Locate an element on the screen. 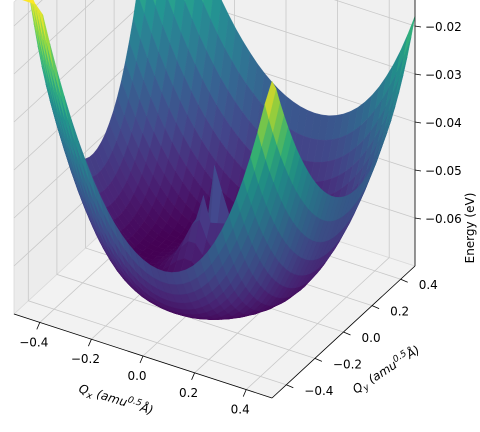 The image size is (480, 432). z-axis-label: Energy (eV) is located at coordinates (470, 228).